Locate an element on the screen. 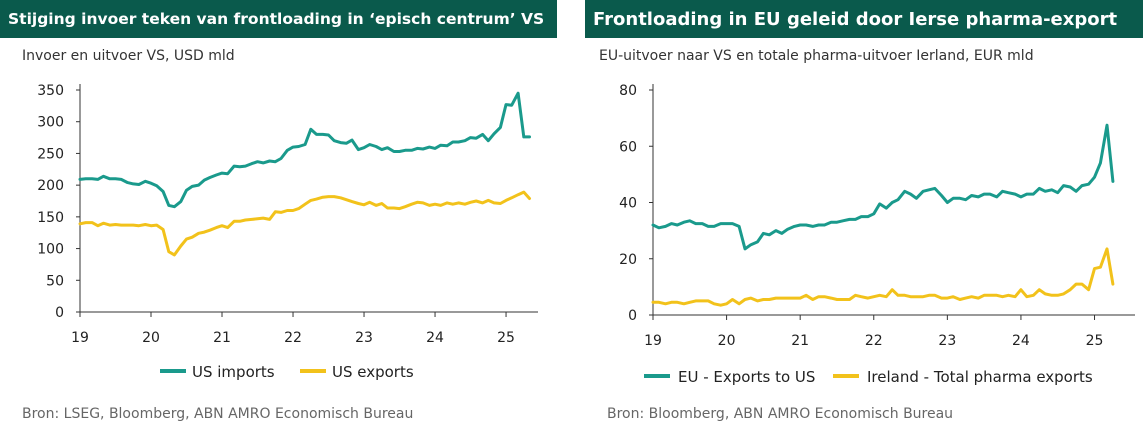  right-x-tick-label: 22 is located at coordinates (874, 341).